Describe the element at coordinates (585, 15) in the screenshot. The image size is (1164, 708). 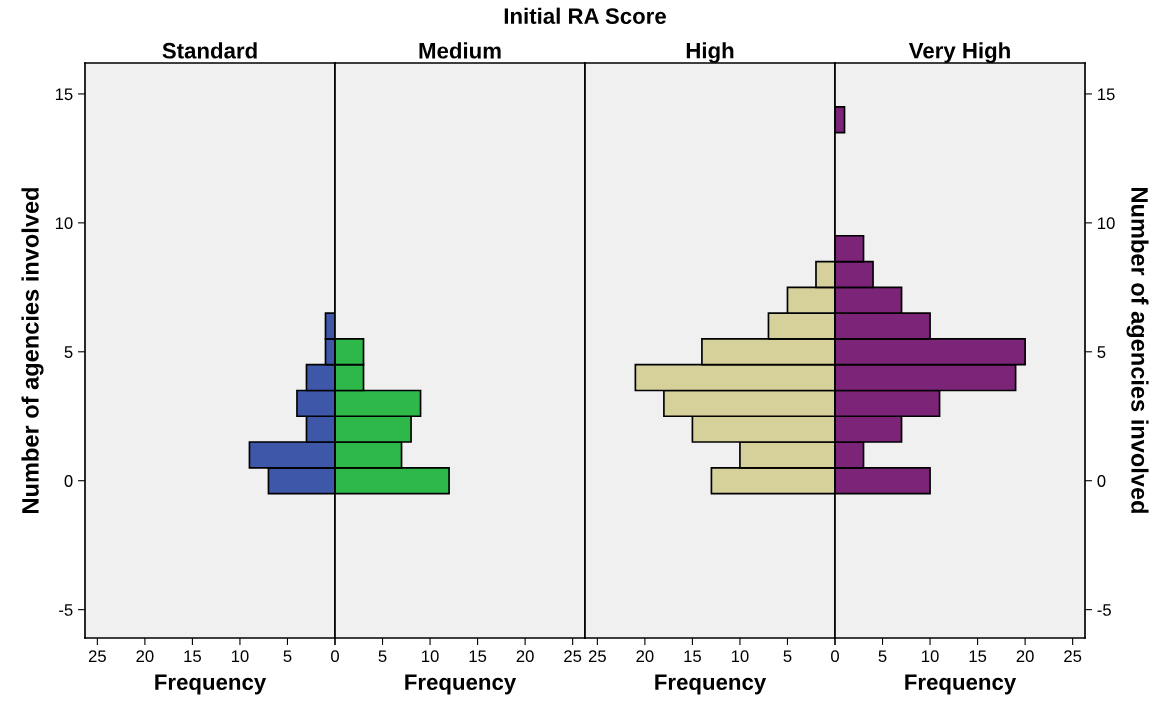
I see `text: Initial RA Score` at that location.